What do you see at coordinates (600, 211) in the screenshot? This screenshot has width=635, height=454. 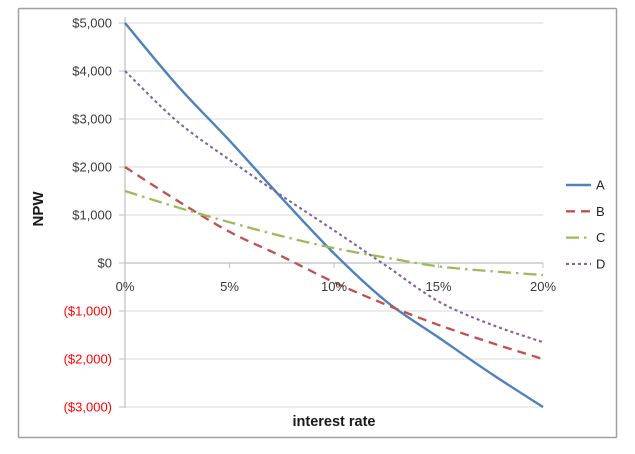 I see `legend-label-B: B` at bounding box center [600, 211].